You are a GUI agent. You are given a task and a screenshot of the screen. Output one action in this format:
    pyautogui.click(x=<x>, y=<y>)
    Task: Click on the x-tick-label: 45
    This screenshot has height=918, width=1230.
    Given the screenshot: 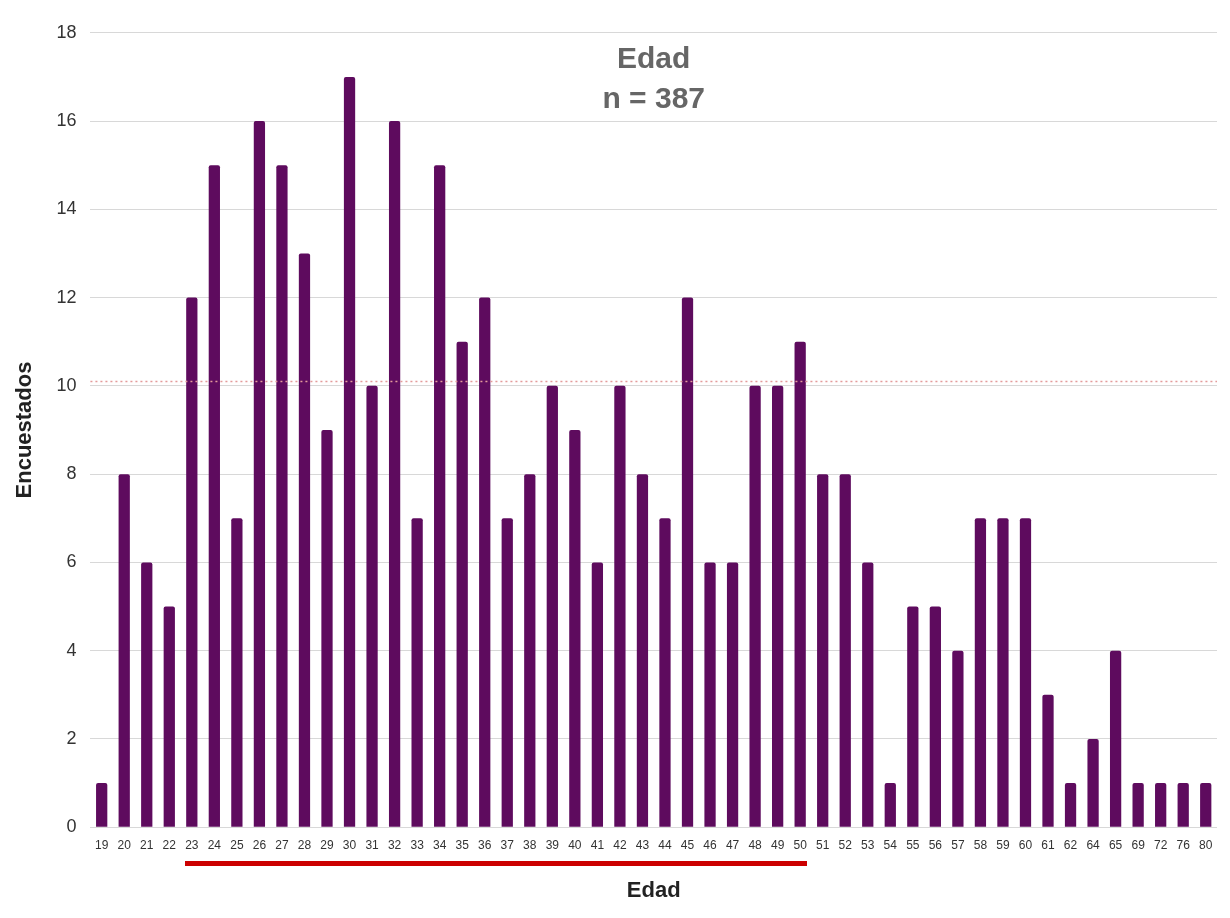 What is the action you would take?
    pyautogui.click(x=687, y=844)
    